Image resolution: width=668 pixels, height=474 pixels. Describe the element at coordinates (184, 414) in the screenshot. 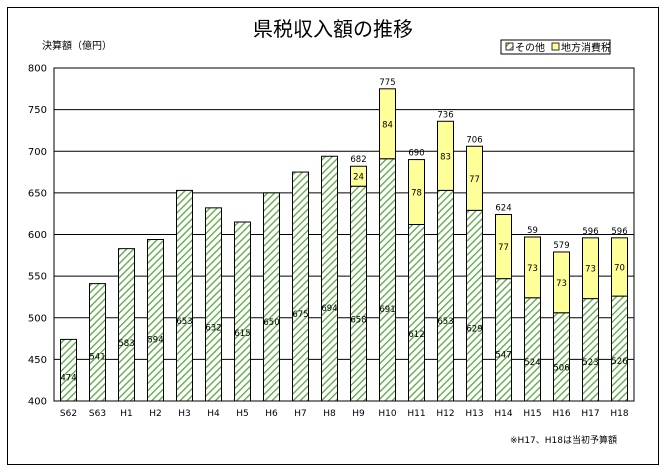

I see `x-tick-label: H3` at that location.